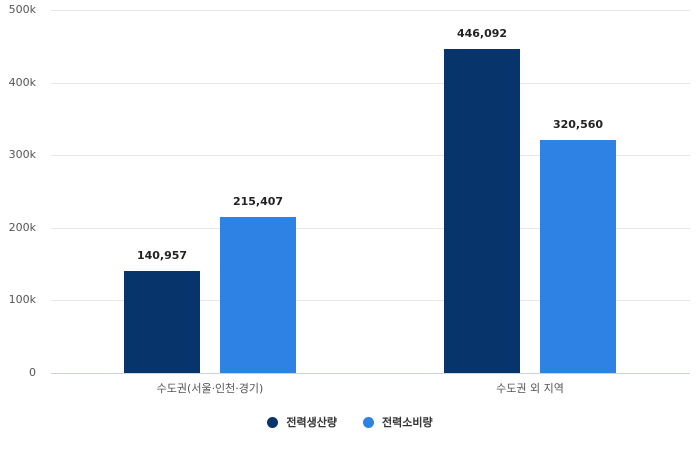 This screenshot has width=700, height=450. What do you see at coordinates (32, 372) in the screenshot?
I see `y-tick-label: 0` at bounding box center [32, 372].